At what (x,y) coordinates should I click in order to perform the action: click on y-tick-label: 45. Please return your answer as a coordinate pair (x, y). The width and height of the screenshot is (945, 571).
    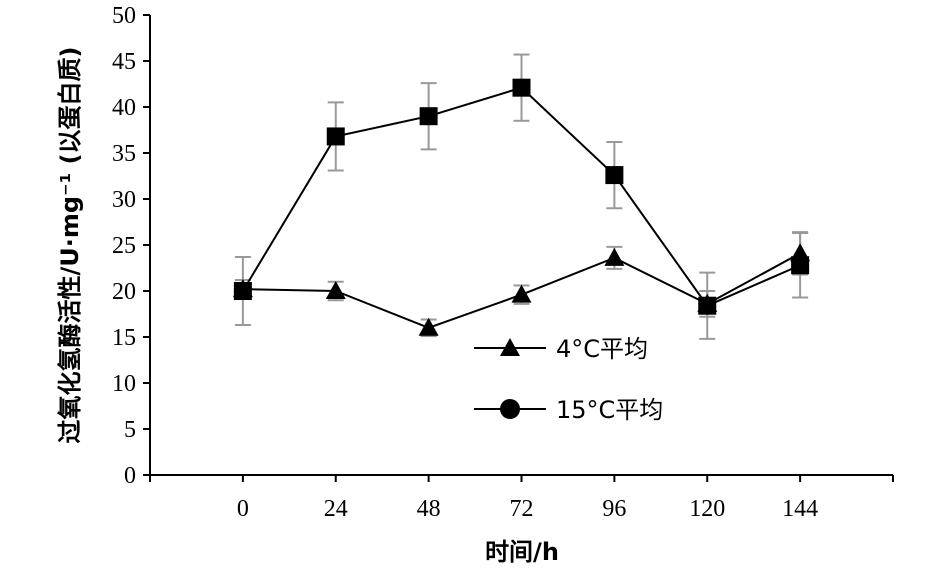
    Looking at the image, I should click on (124, 62).